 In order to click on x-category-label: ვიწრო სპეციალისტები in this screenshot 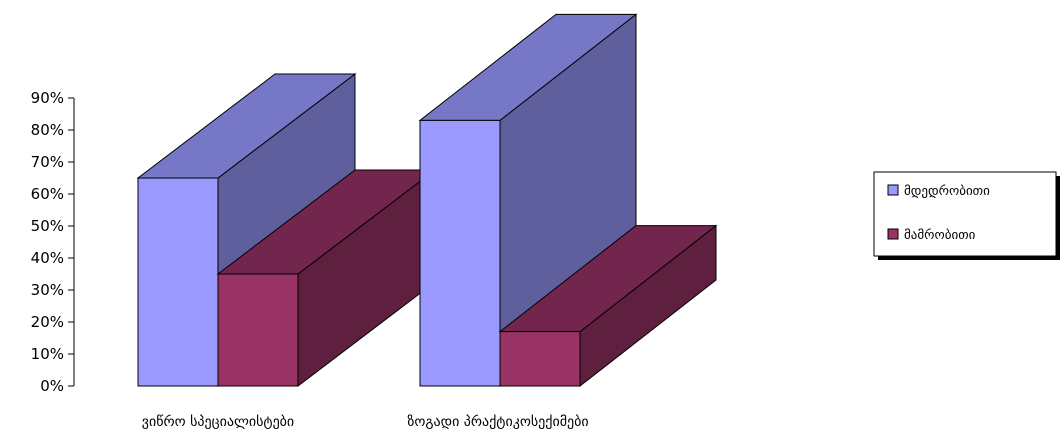, I will do `click(218, 421)`.